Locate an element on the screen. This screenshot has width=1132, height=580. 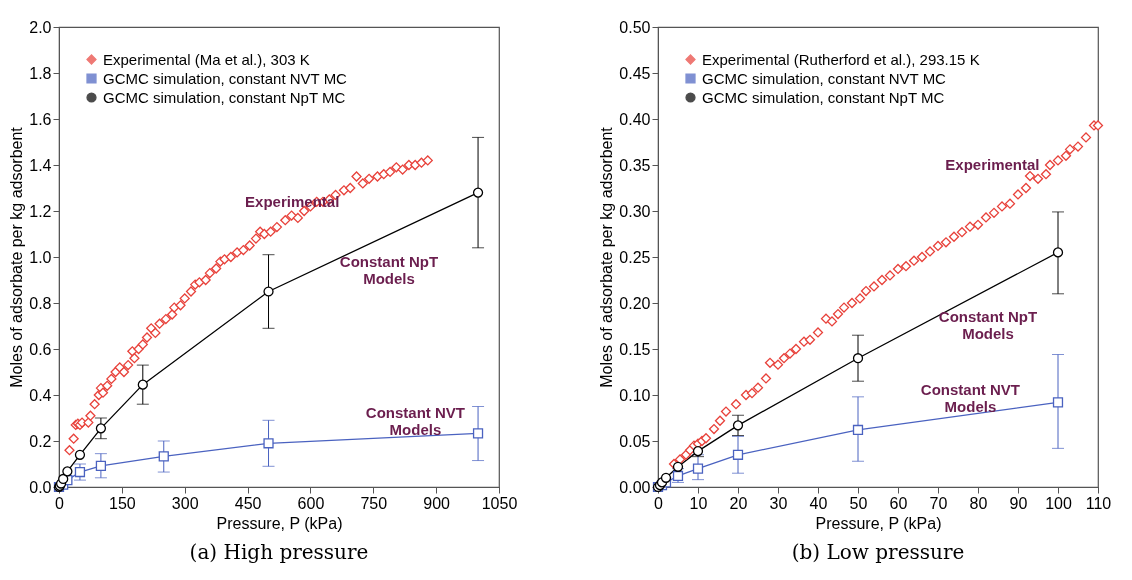
x-tick-label: 1050 is located at coordinates (499, 503).